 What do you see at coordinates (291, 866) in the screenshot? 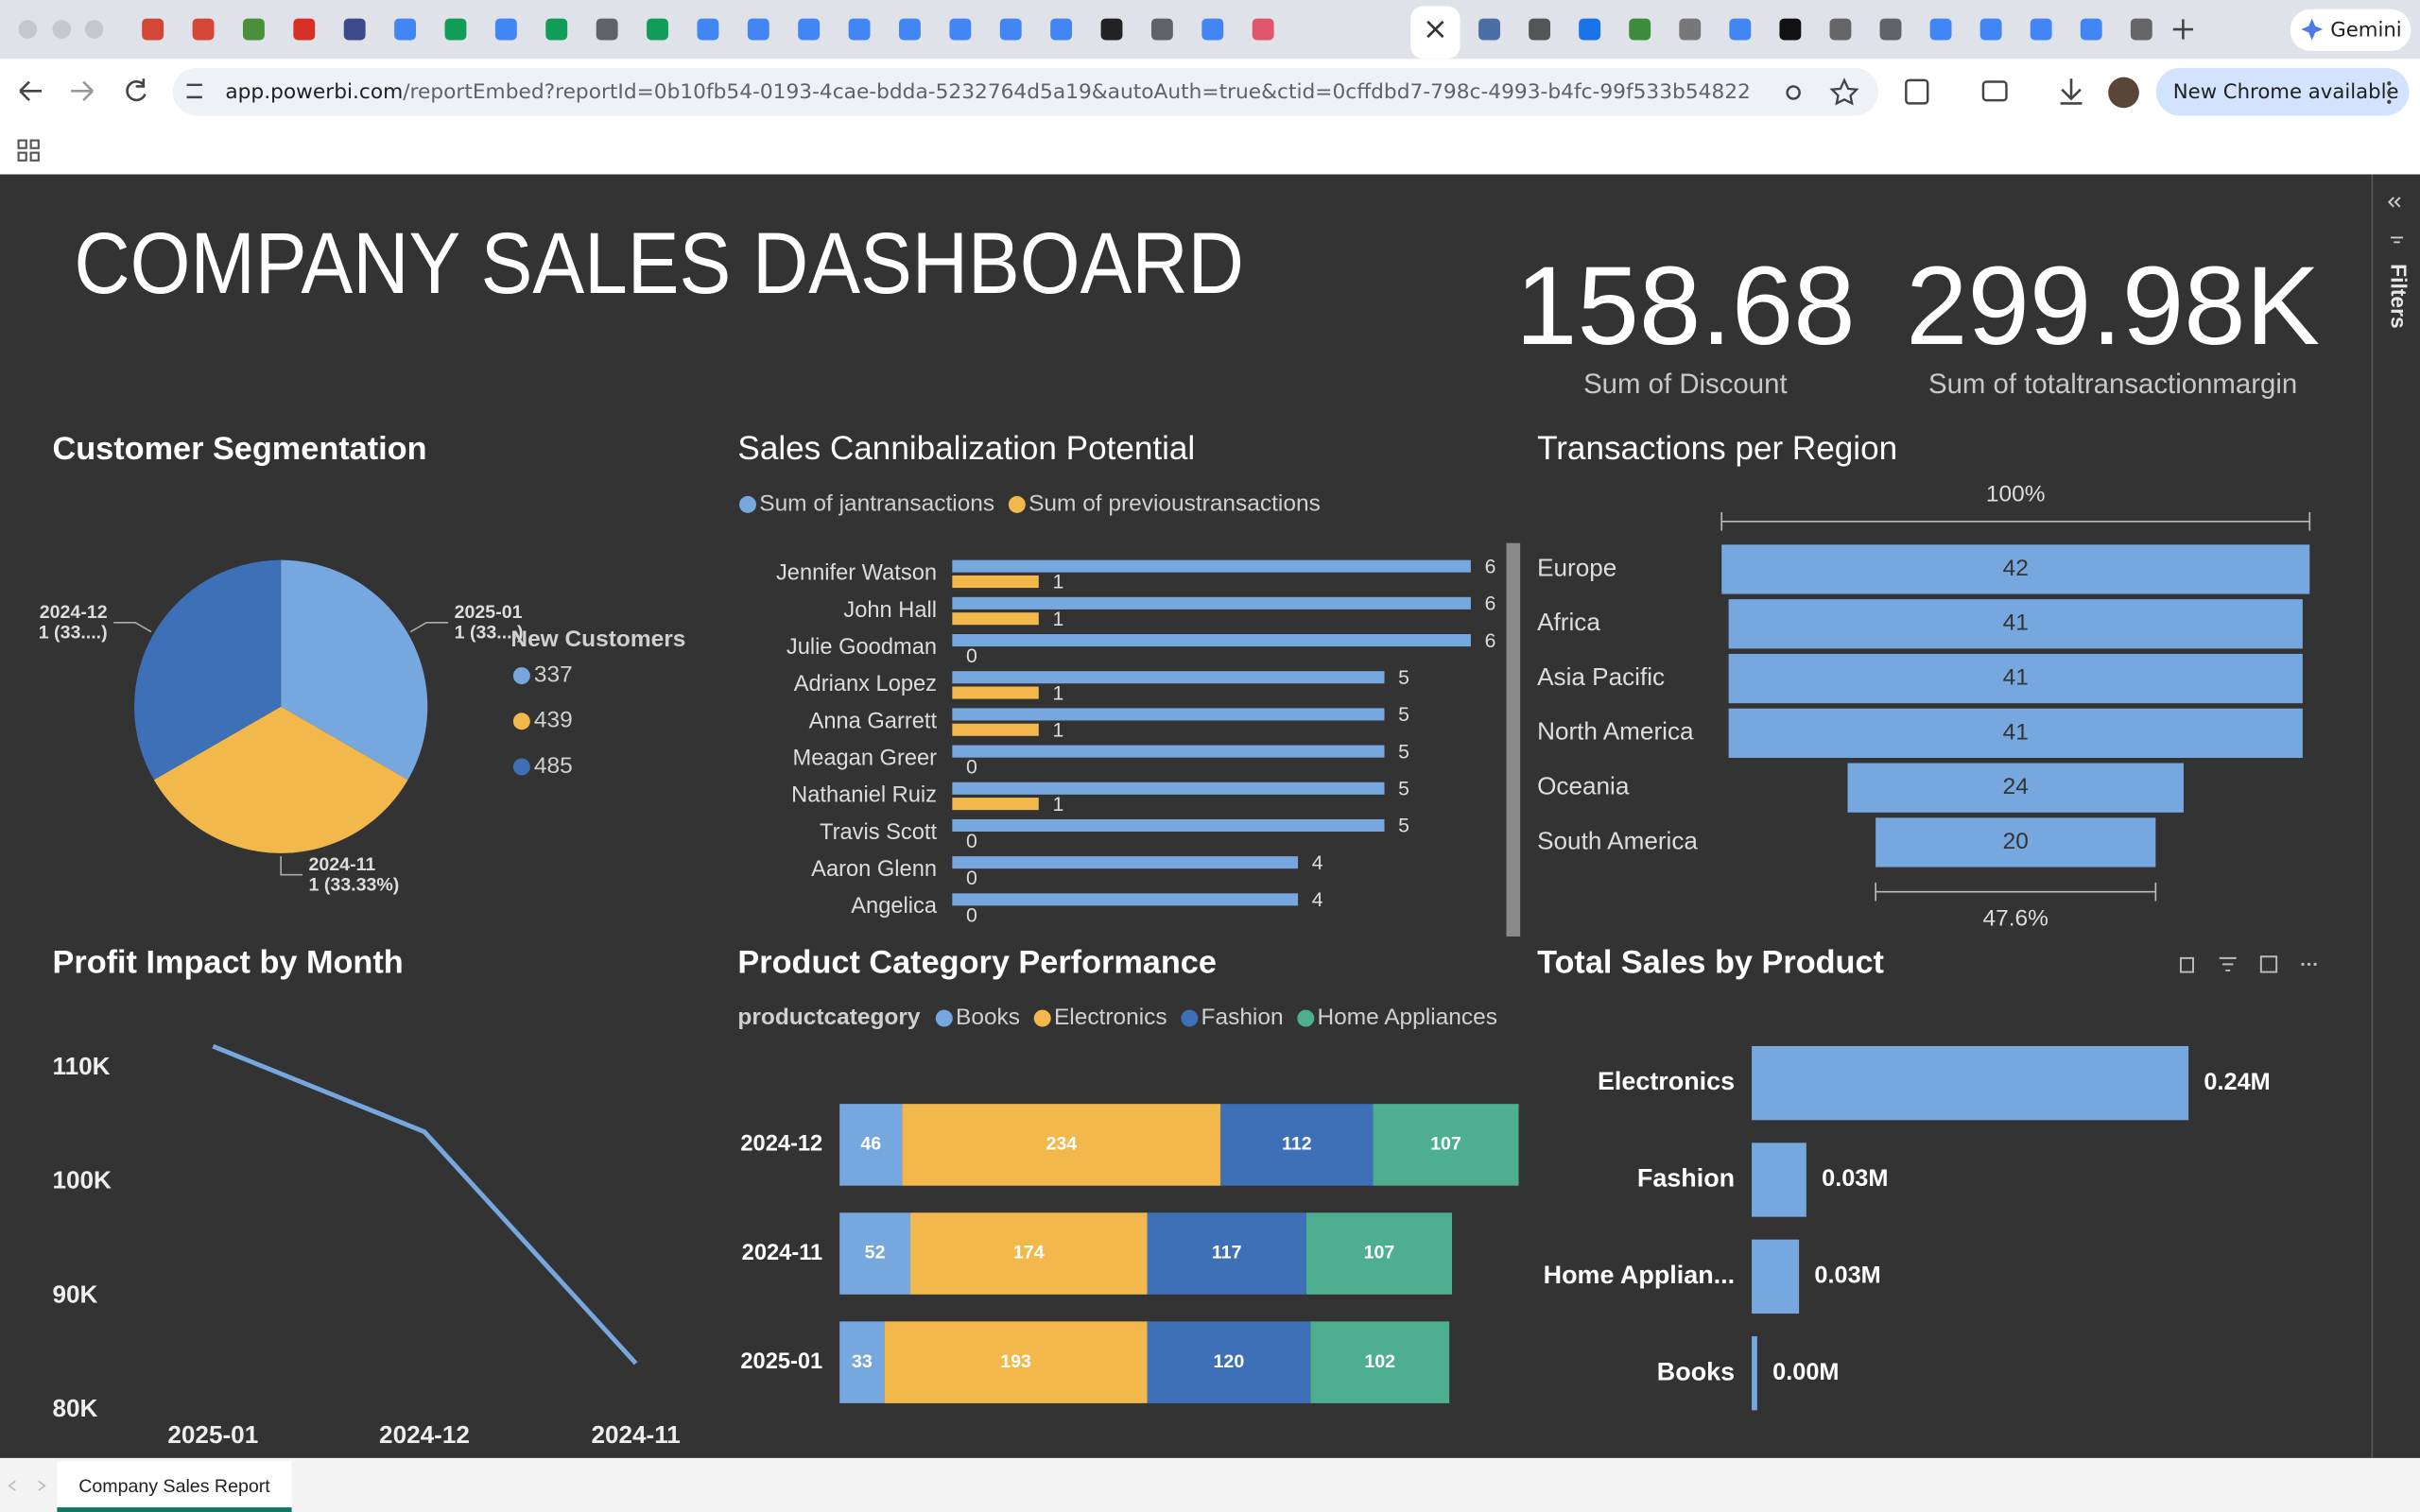
I see `leader-line` at bounding box center [291, 866].